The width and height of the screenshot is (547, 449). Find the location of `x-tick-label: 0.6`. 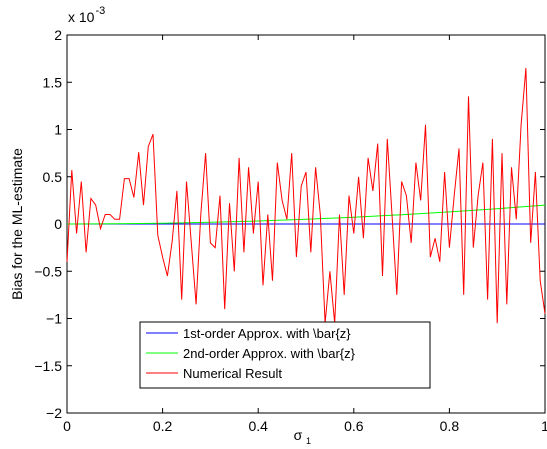

x-tick-label: 0.6 is located at coordinates (354, 426).